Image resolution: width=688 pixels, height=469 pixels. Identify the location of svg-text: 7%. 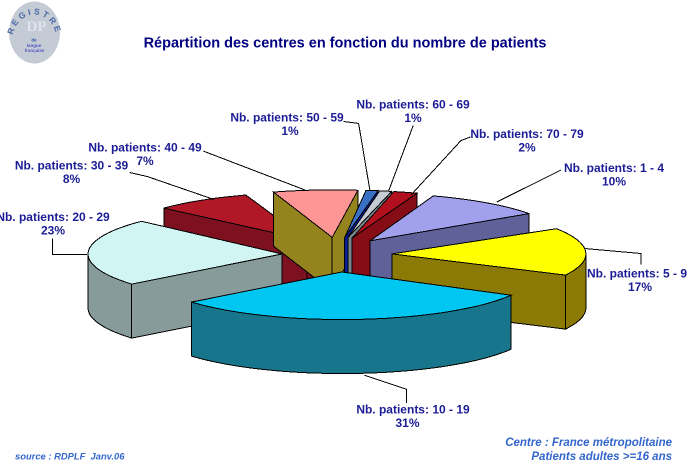
(145, 161).